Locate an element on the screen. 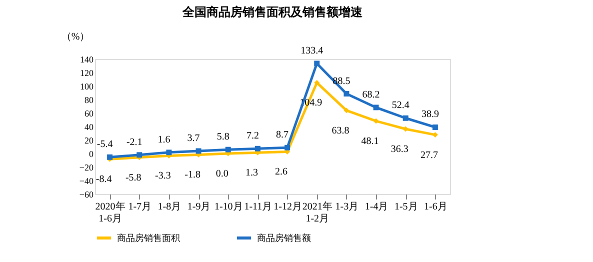  y-axis-title: （%） is located at coordinates (75, 37).